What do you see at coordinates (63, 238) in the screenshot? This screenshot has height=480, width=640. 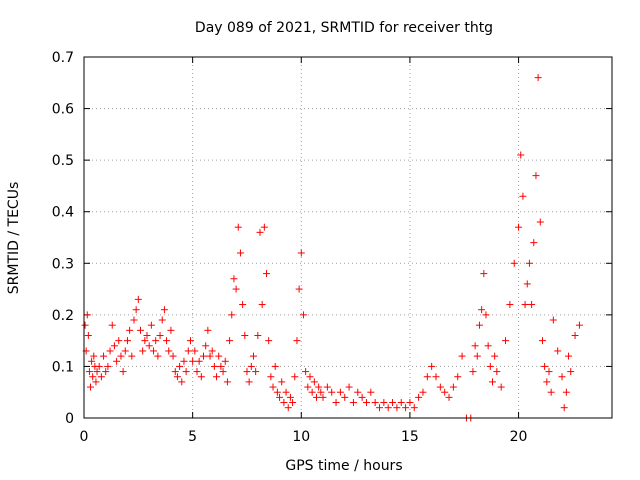 I see `y-tick-labels: 0 0.1 0.2 0.3 0.4 0.5 0.6 0.7` at bounding box center [63, 238].